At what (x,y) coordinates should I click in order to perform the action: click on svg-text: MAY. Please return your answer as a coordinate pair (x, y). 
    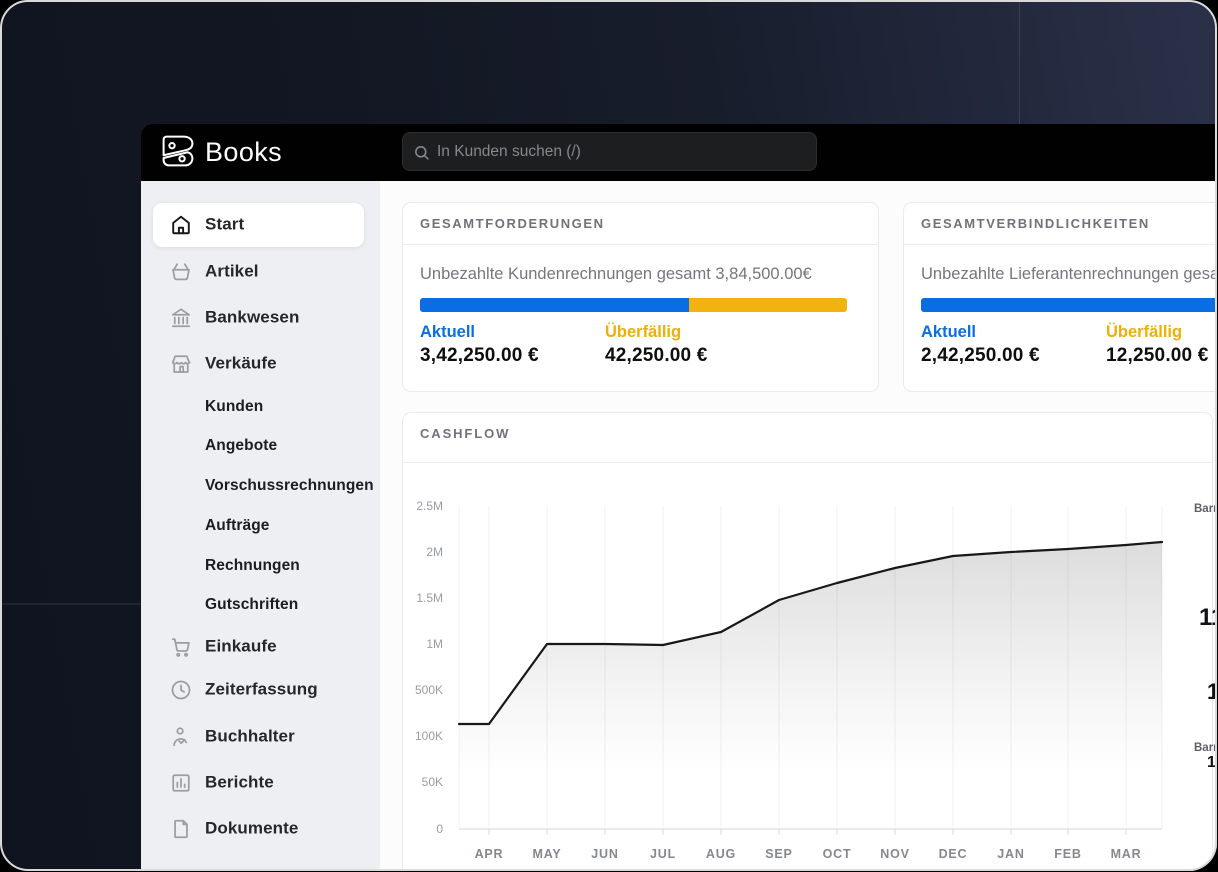
    Looking at the image, I should click on (546, 854).